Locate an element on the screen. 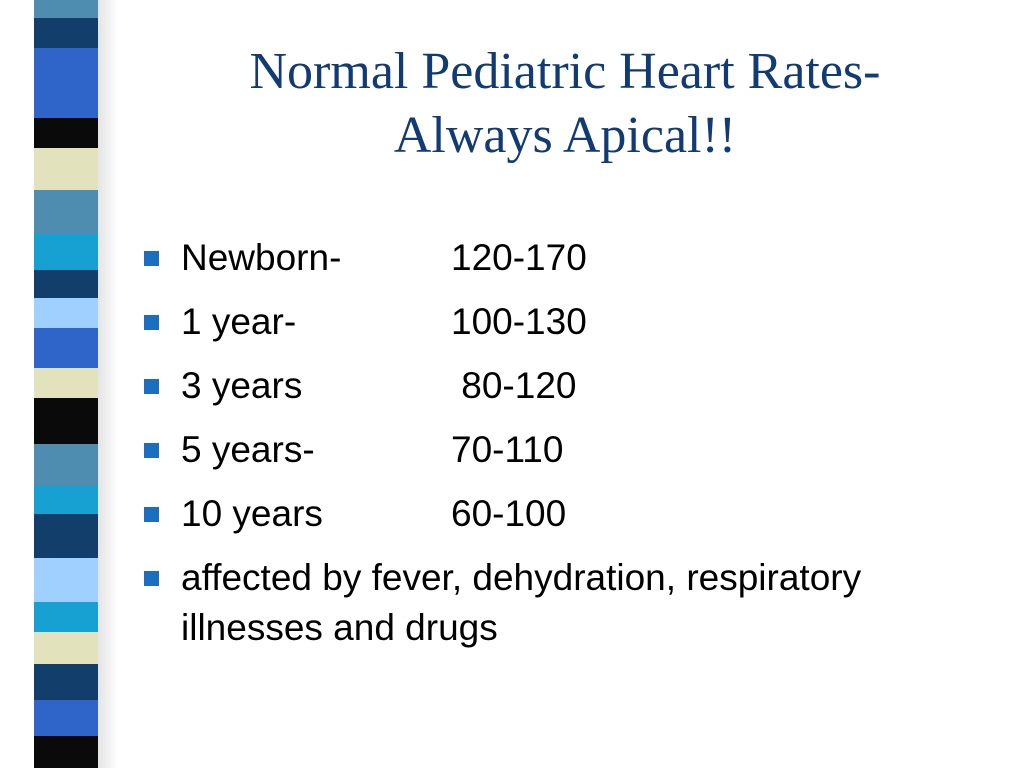 The height and width of the screenshot is (768, 1024). bullet-item: 5 years- 70-110 is located at coordinates (520, 450).